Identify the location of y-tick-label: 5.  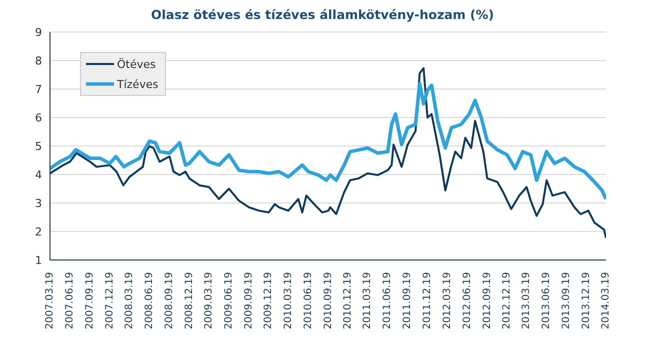
(38, 146).